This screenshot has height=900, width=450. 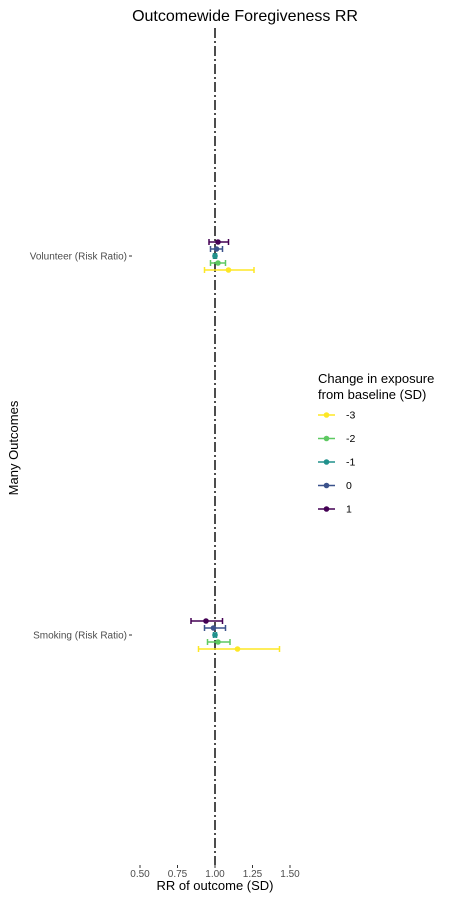 What do you see at coordinates (349, 510) in the screenshot?
I see `legend-label: 1` at bounding box center [349, 510].